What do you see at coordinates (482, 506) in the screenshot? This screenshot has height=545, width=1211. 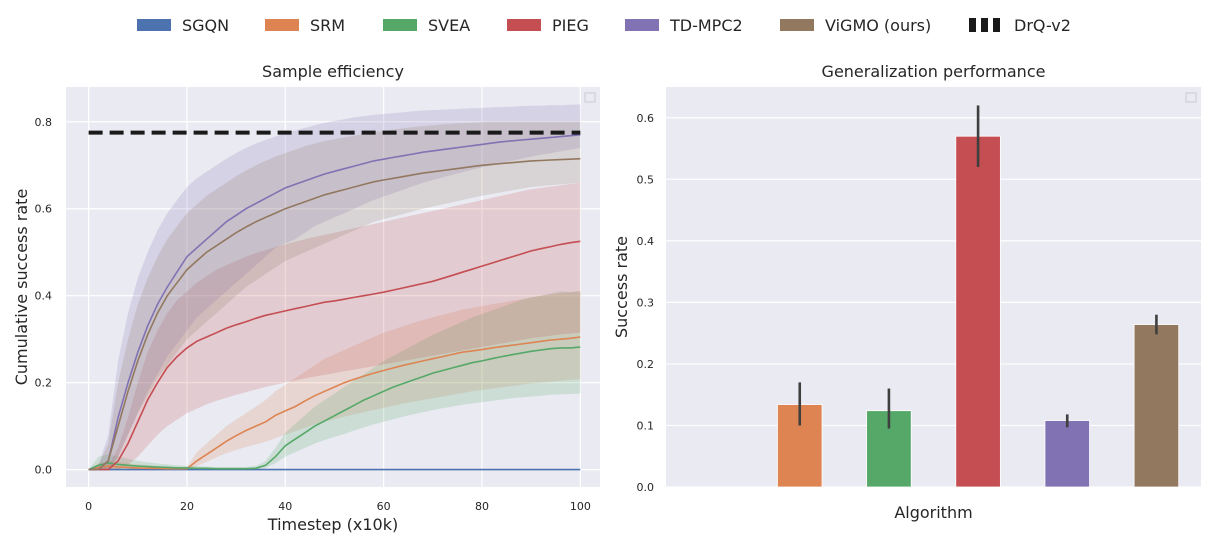 I see `line-x-tick: 80` at bounding box center [482, 506].